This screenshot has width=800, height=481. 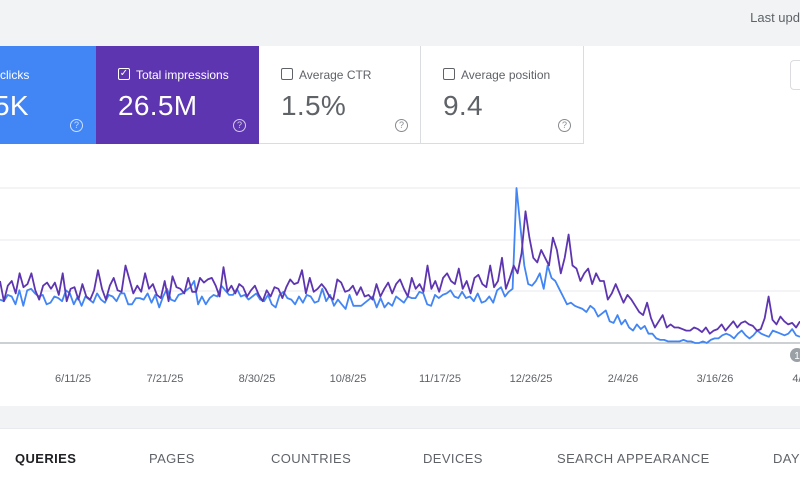 What do you see at coordinates (48, 95) in the screenshot?
I see `total-clicks-card: clicks 5K ?` at bounding box center [48, 95].